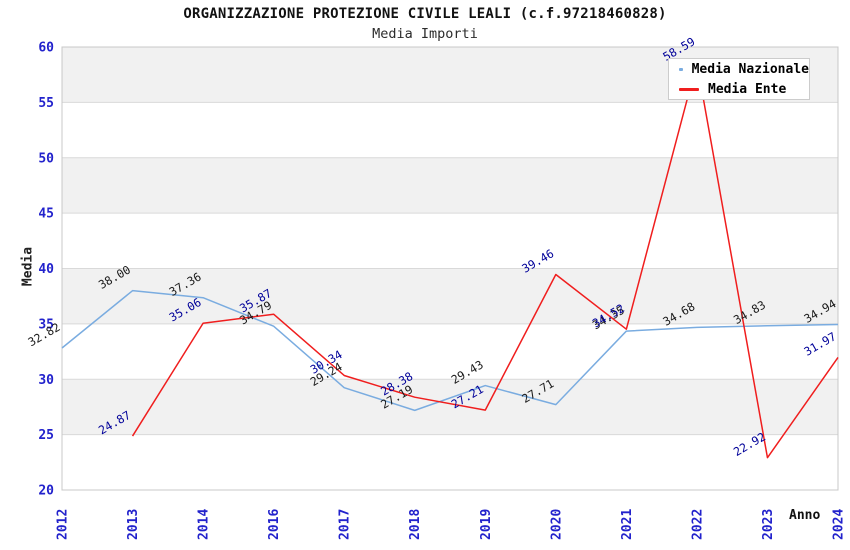 The image size is (850, 550). I want to click on y-tick-label: 55, so click(46, 103).